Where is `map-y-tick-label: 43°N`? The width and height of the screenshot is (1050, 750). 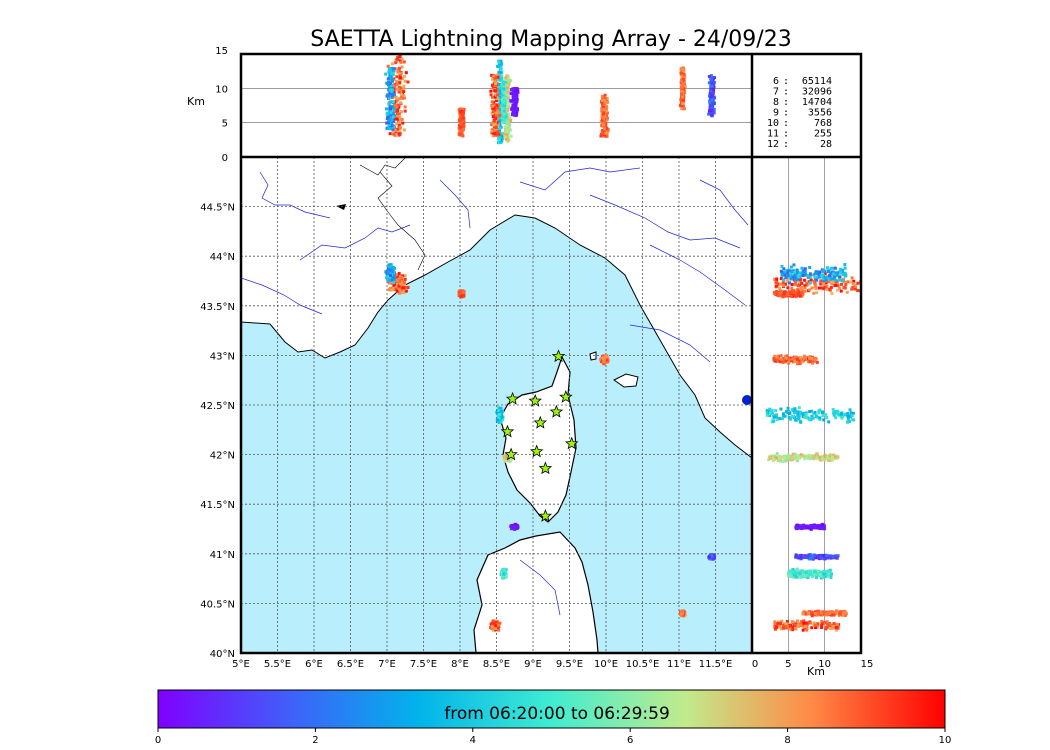 map-y-tick-label: 43°N is located at coordinates (222, 356).